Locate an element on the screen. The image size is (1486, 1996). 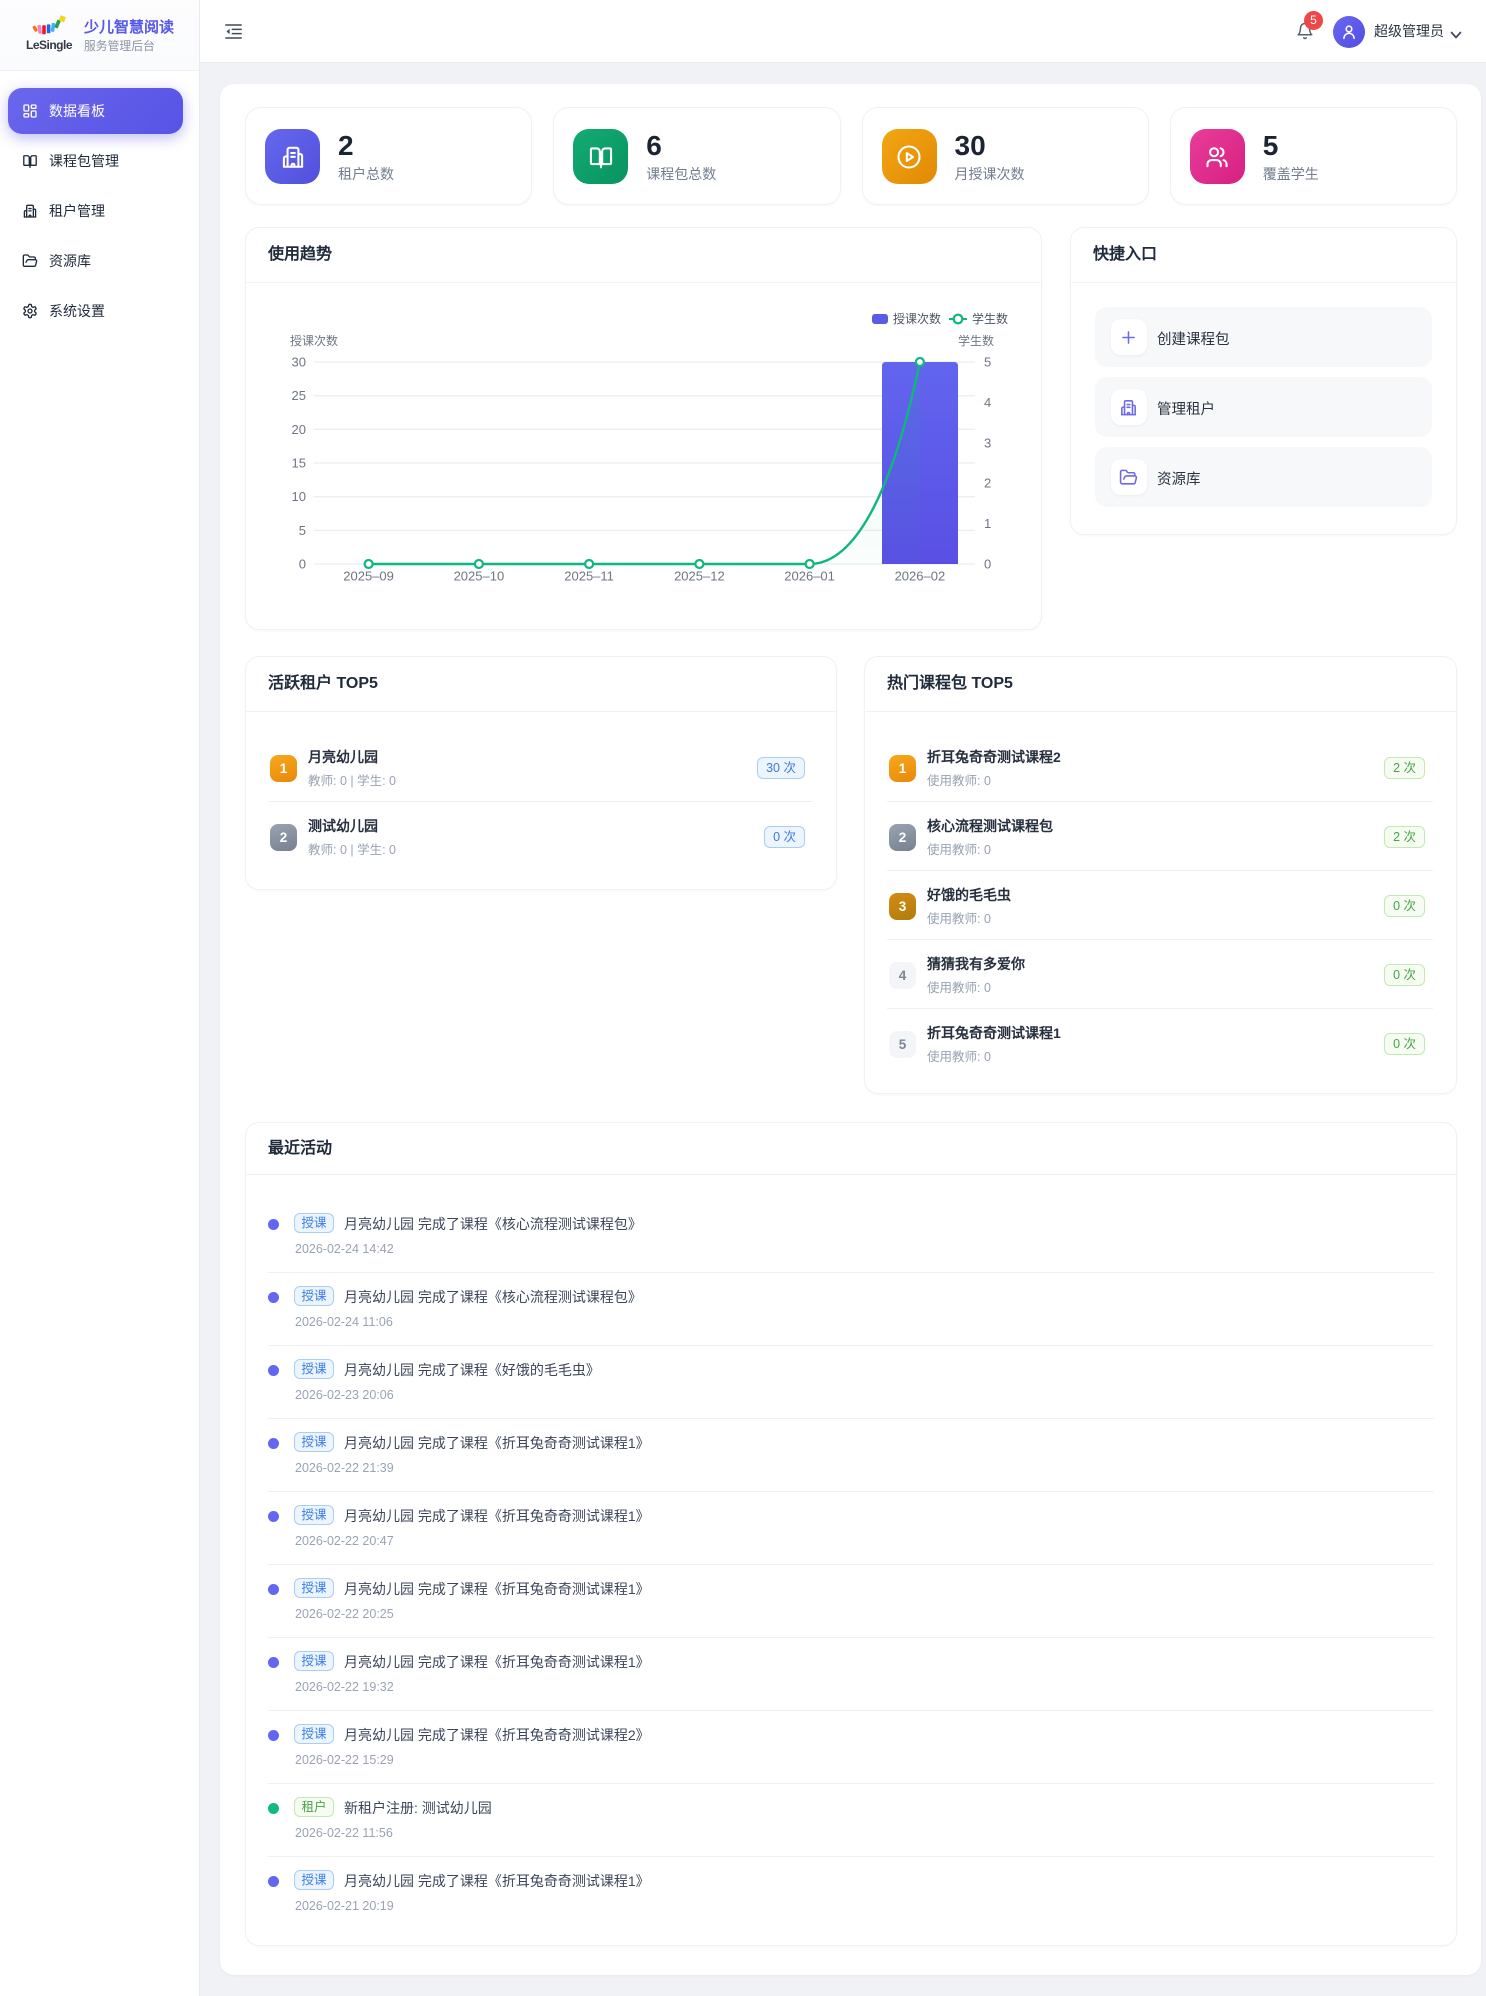
svg-text: 1 is located at coordinates (987, 523).